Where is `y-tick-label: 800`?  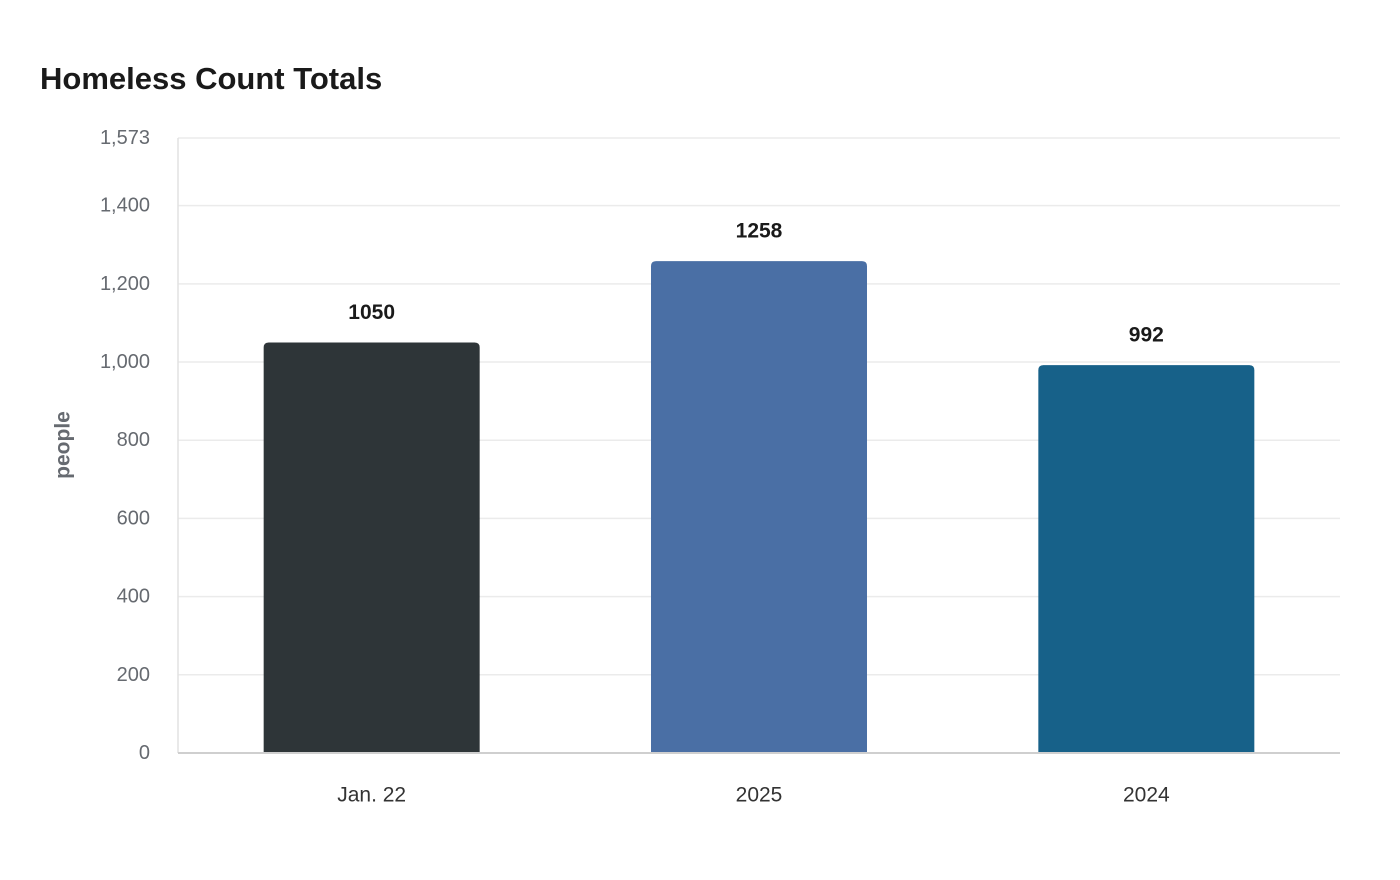 y-tick-label: 800 is located at coordinates (133, 440).